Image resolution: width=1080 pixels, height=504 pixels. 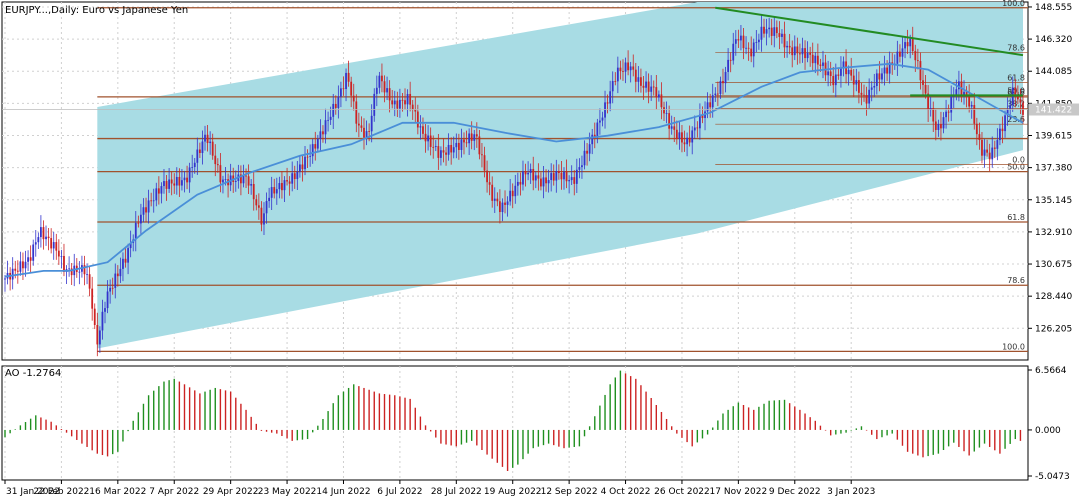 I want to click on time-tick-label: 9 Dec 2022, so click(x=795, y=492).